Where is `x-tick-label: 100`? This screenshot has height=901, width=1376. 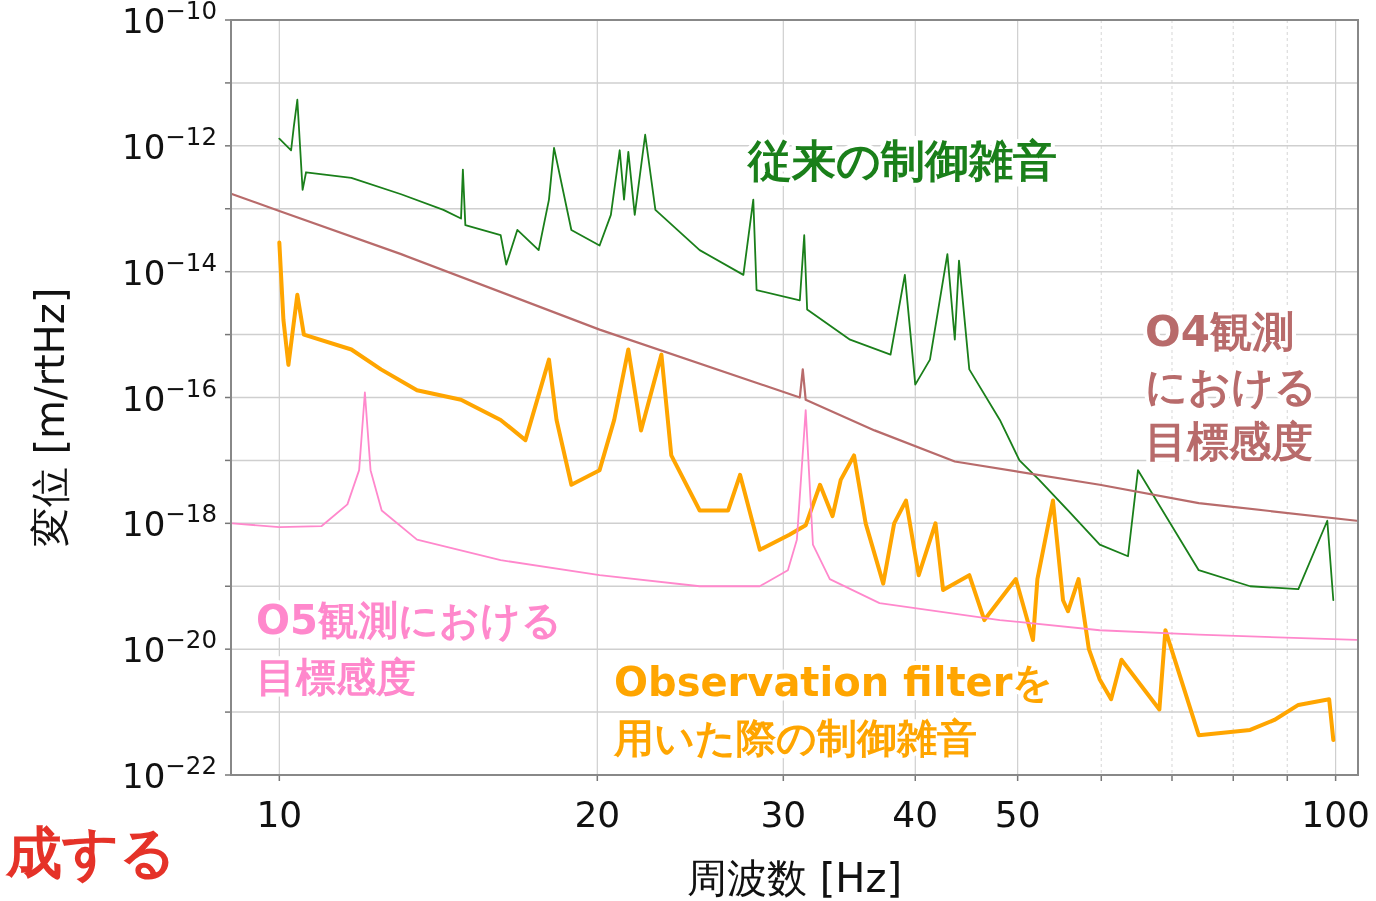 x-tick-label: 100 is located at coordinates (1335, 814).